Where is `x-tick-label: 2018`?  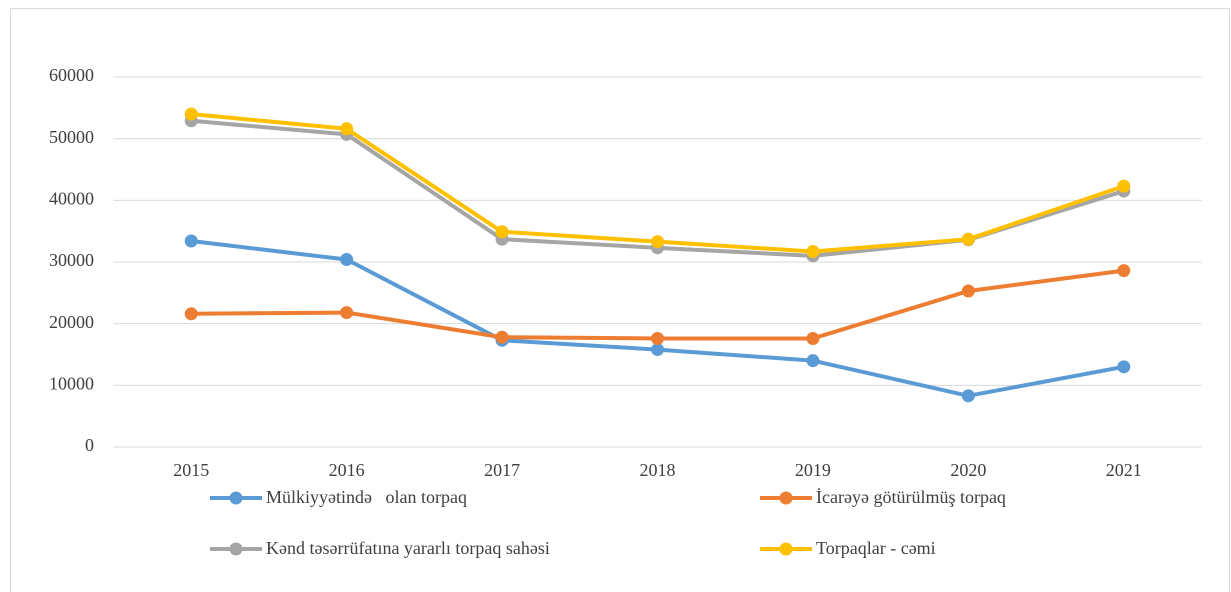
x-tick-label: 2018 is located at coordinates (658, 470).